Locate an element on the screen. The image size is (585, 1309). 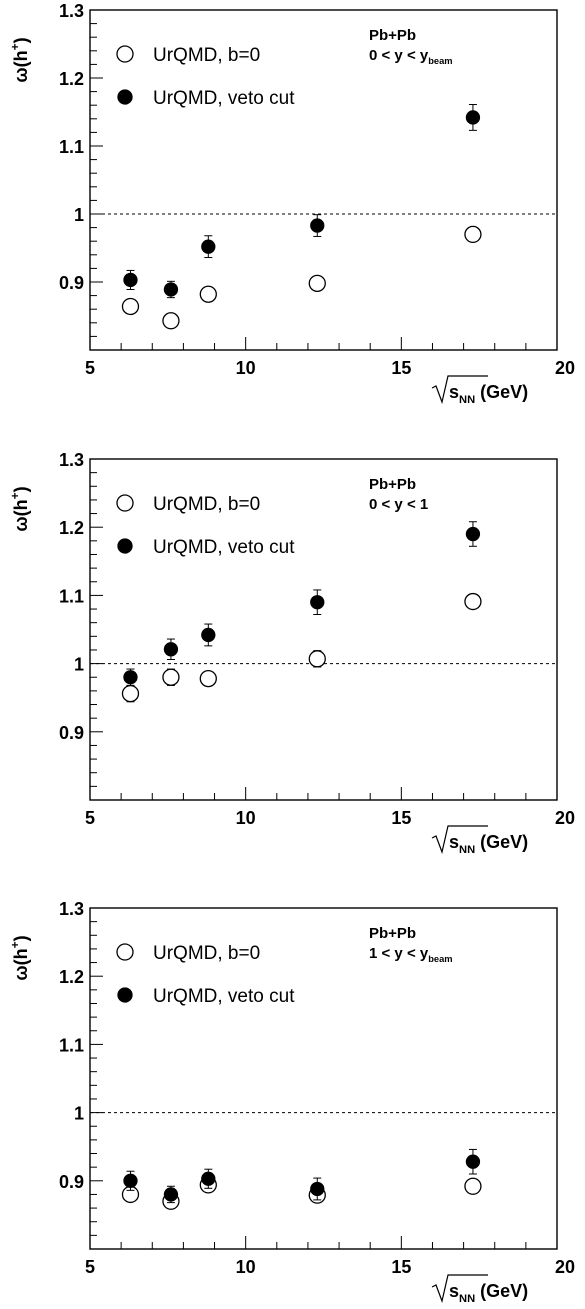
annotation-rapidity: 0 < y < 1 is located at coordinates (398, 504).